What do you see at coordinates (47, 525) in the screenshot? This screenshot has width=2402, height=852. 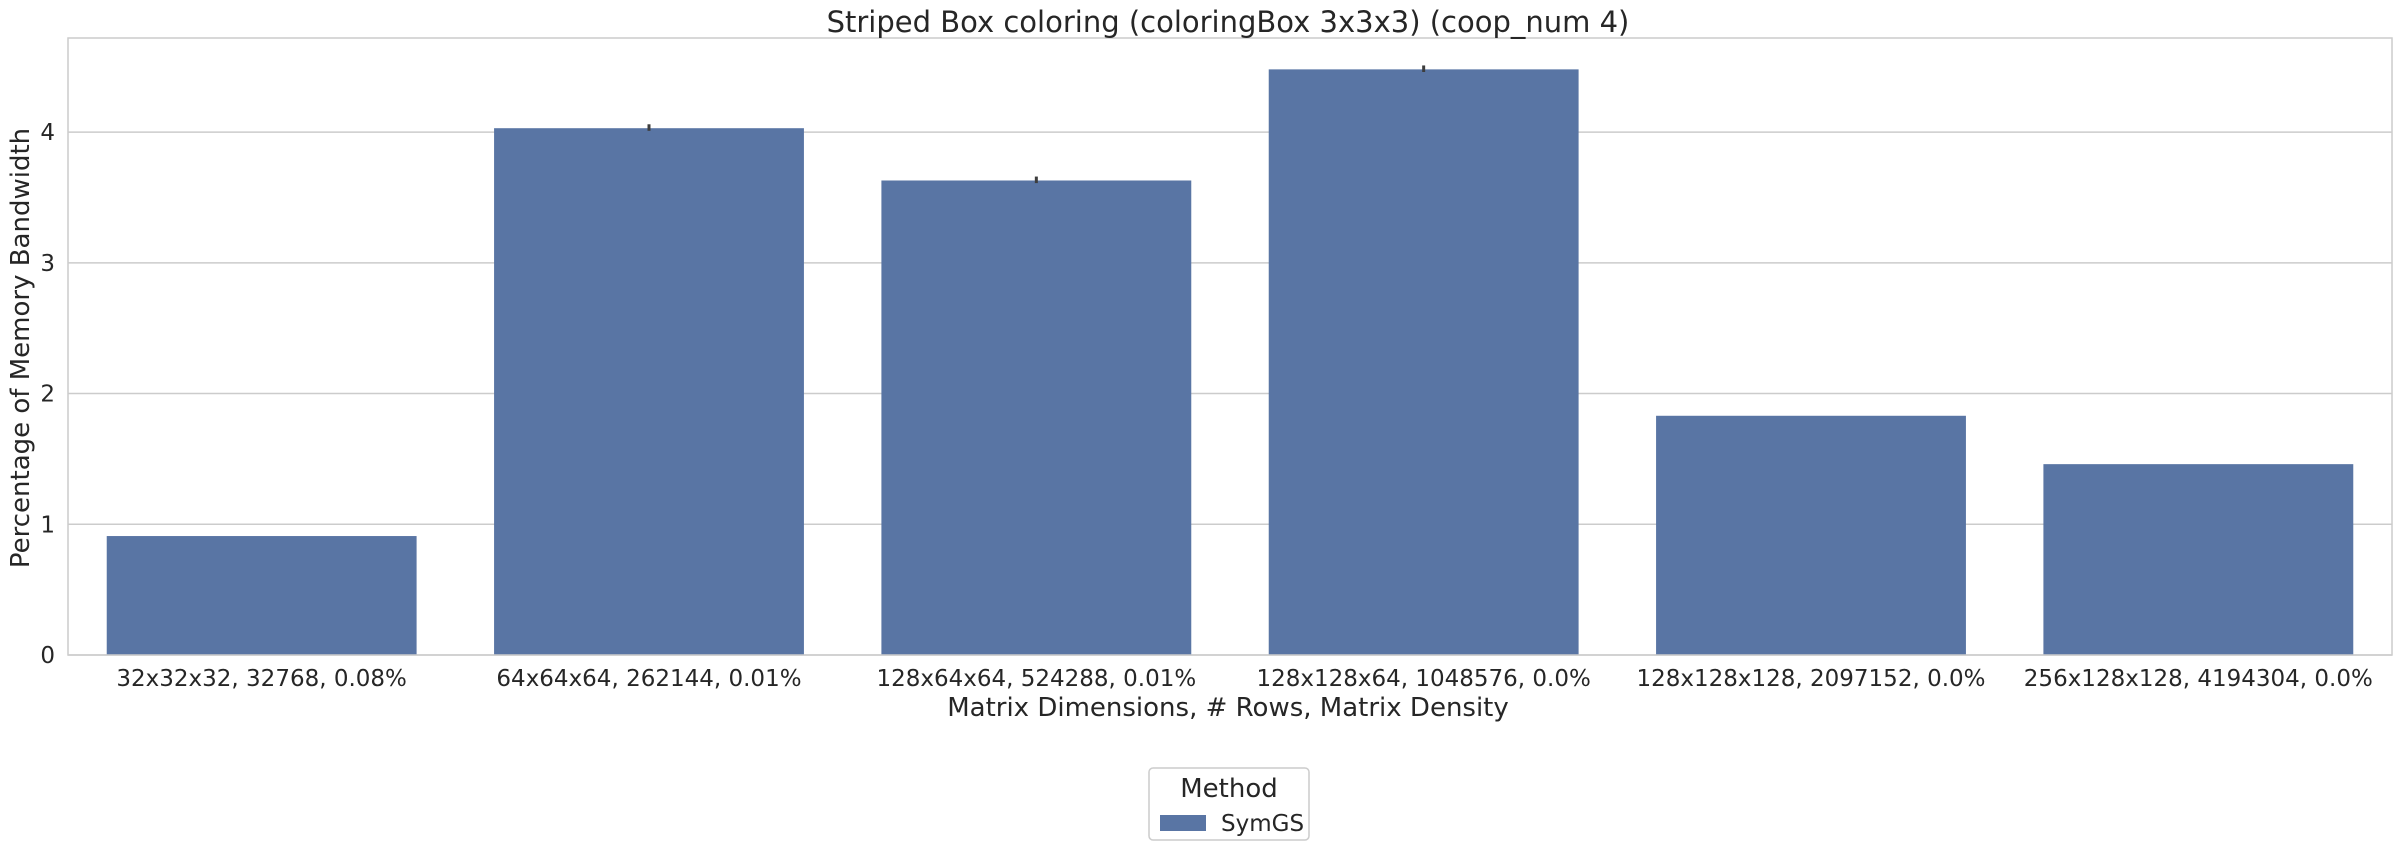 I see `y-tick-label: 1` at bounding box center [47, 525].